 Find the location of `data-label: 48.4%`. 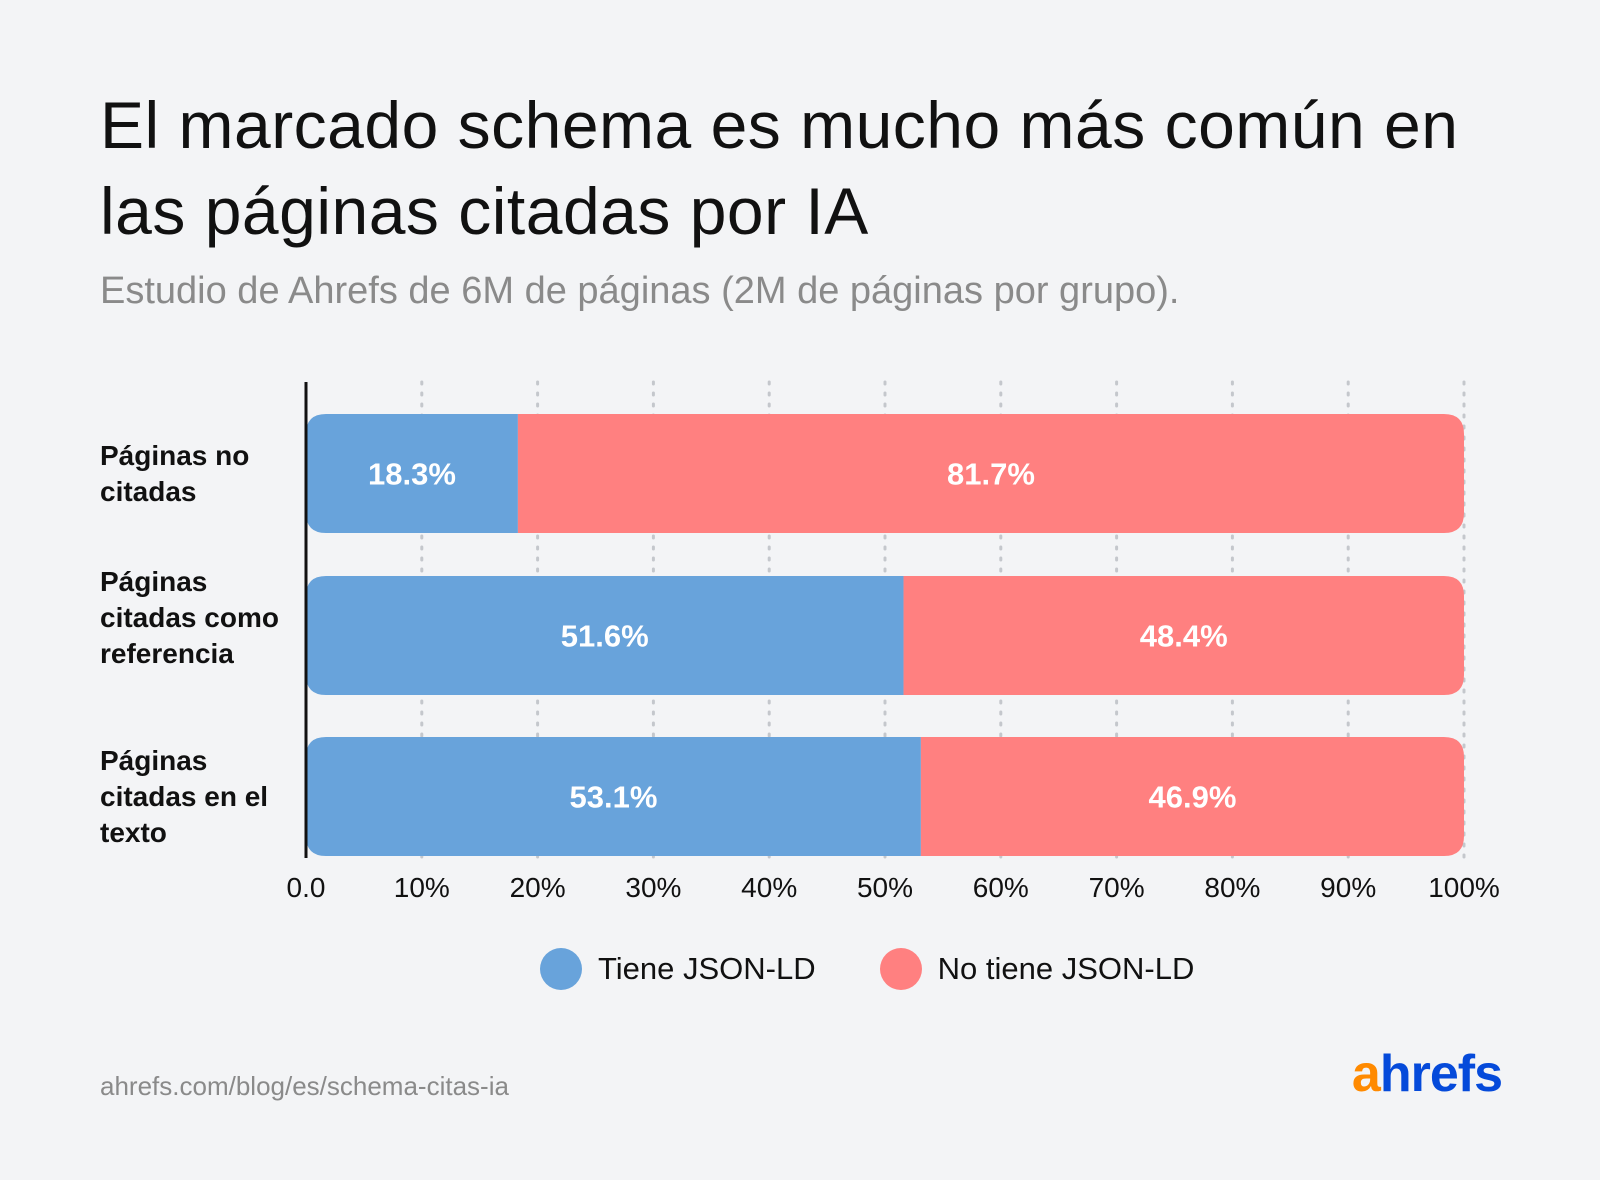

data-label: 48.4% is located at coordinates (1184, 636).